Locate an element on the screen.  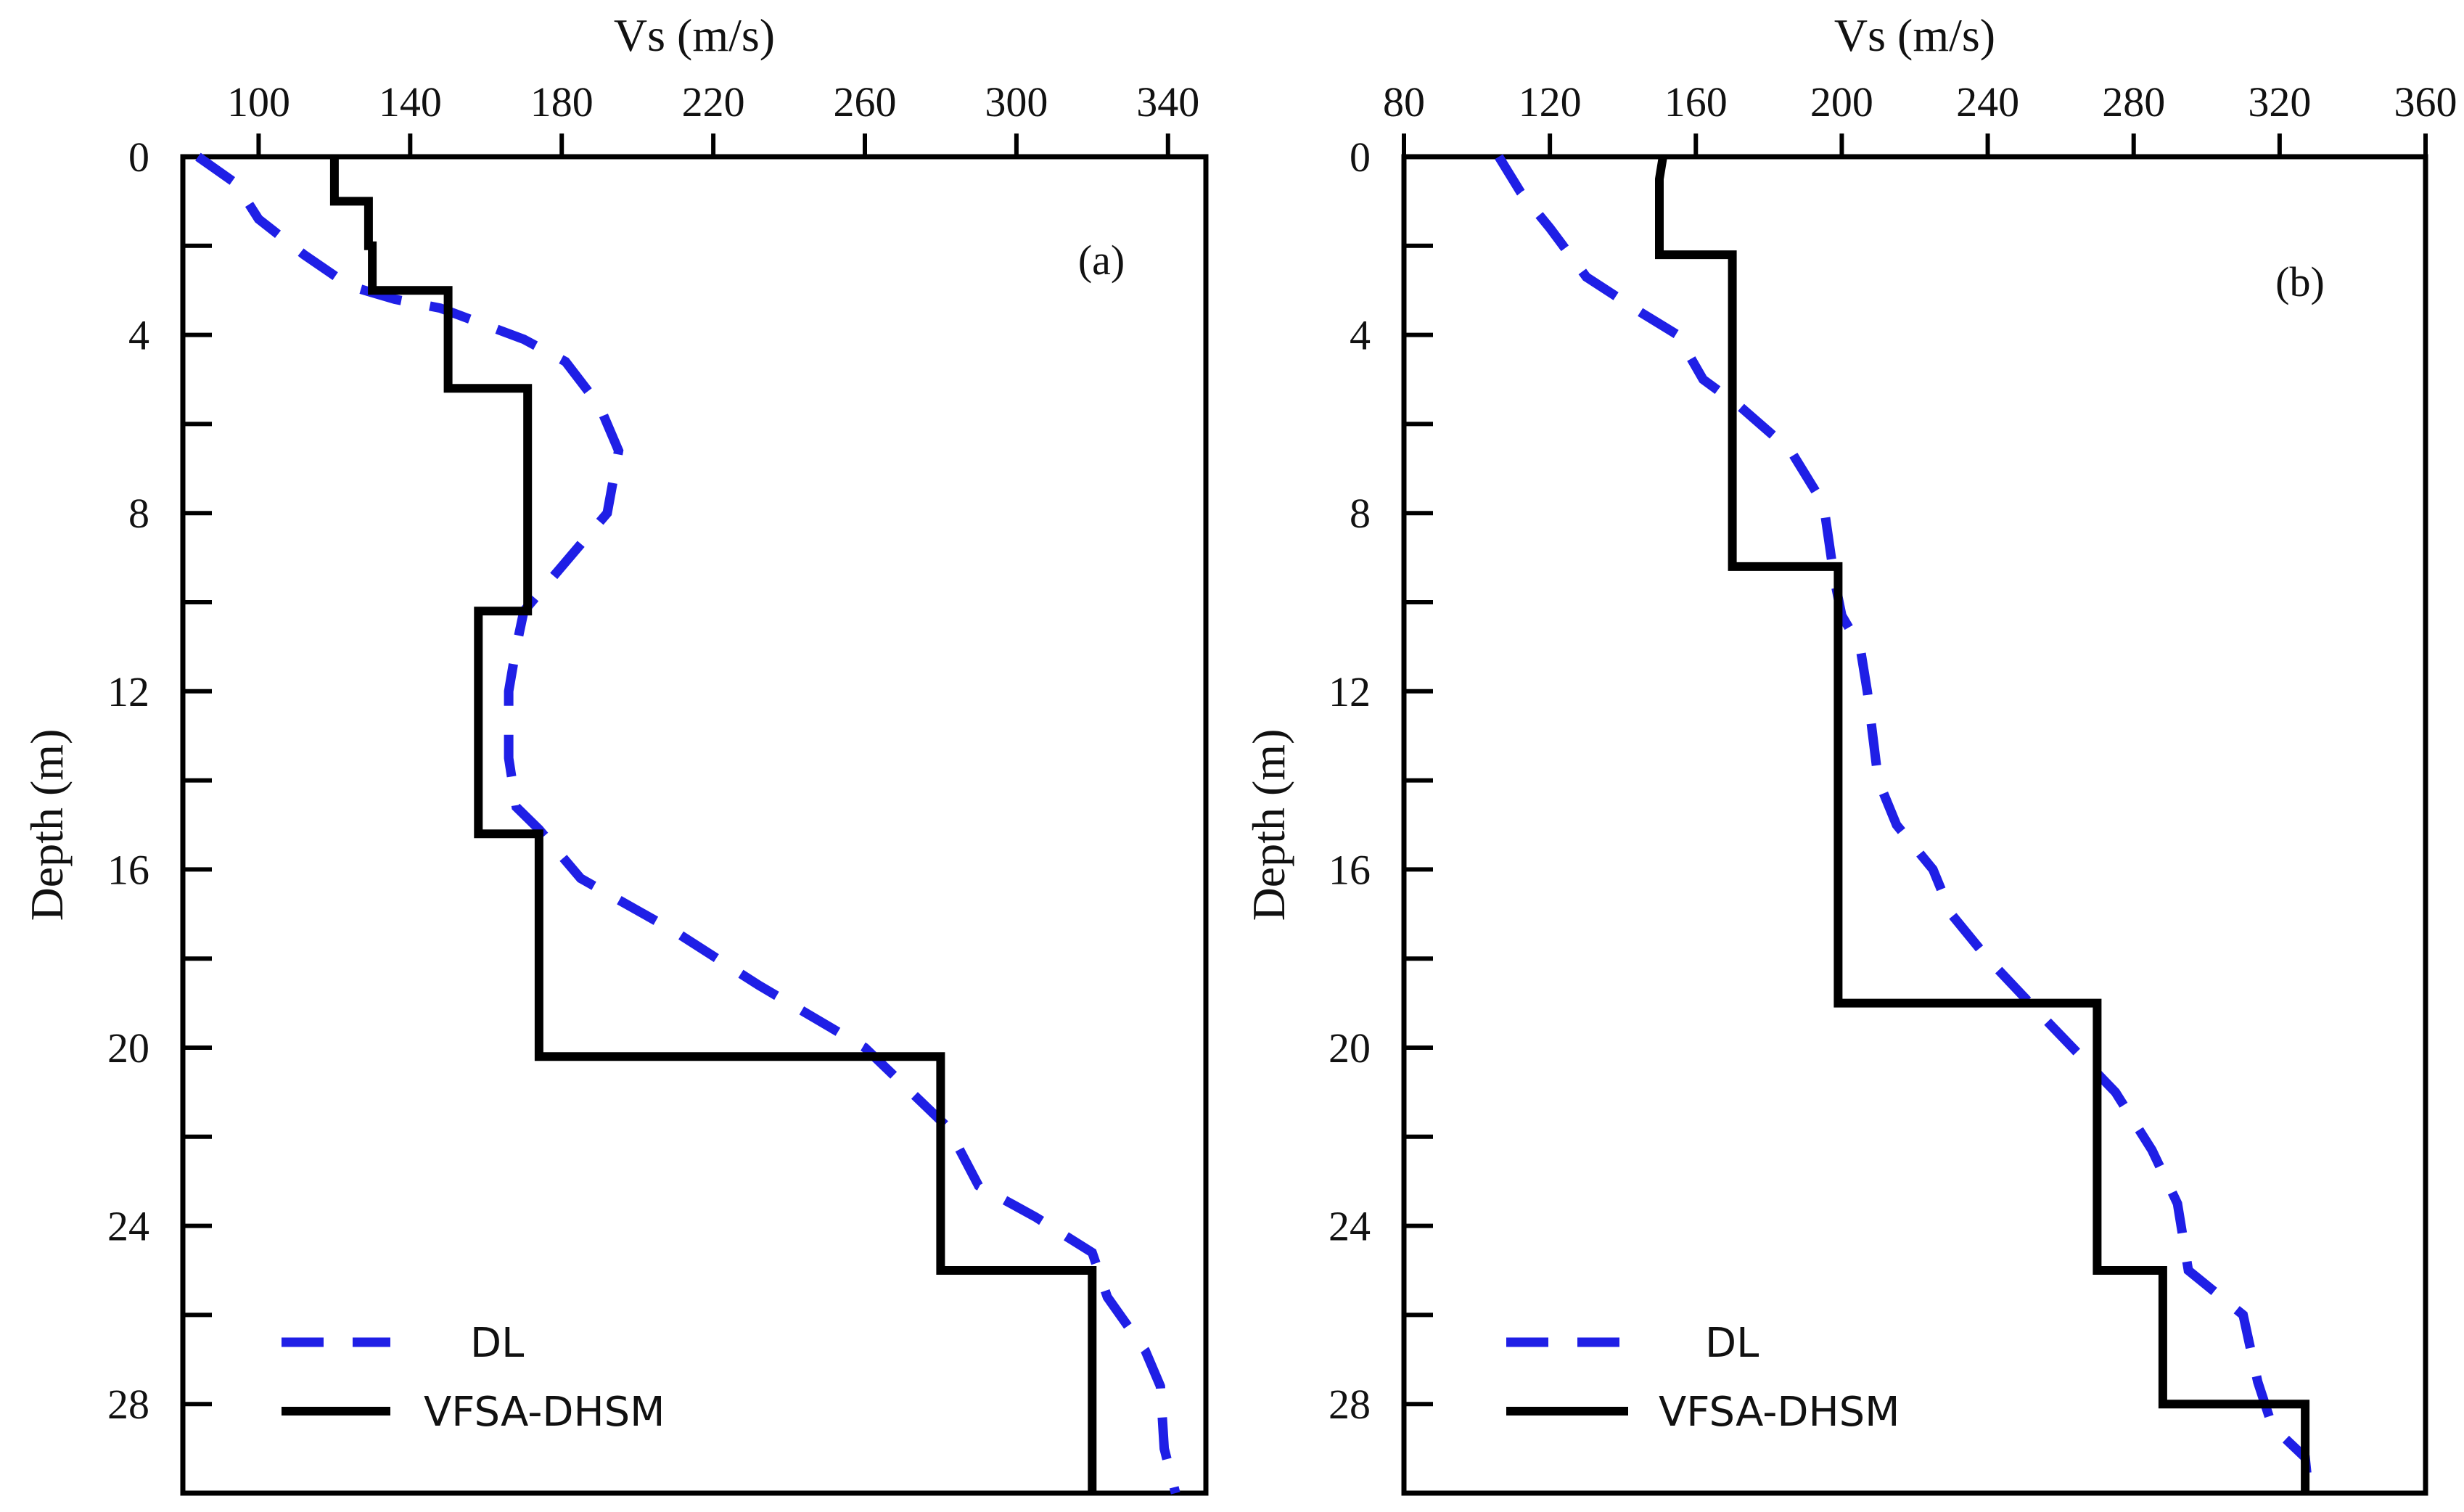
x-tick-label: 300 is located at coordinates (1016, 102).